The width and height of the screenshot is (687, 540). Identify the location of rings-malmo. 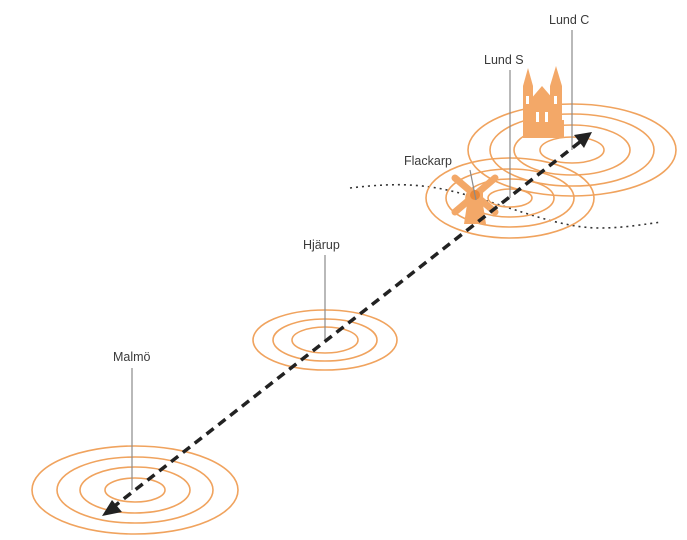
(135, 490).